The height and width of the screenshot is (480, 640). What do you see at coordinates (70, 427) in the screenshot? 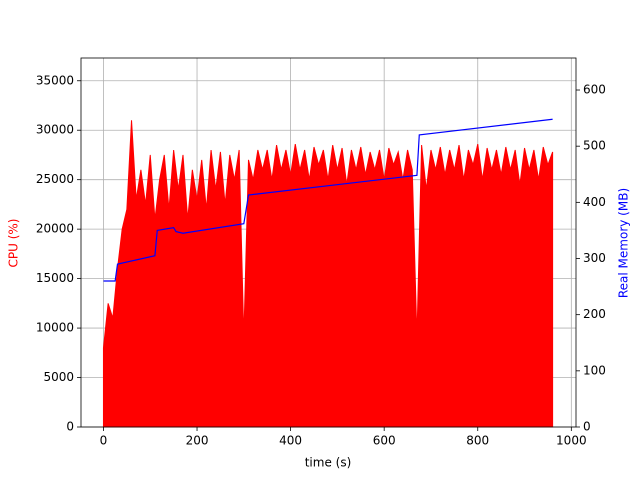
I see `y-tick-label: 0` at bounding box center [70, 427].